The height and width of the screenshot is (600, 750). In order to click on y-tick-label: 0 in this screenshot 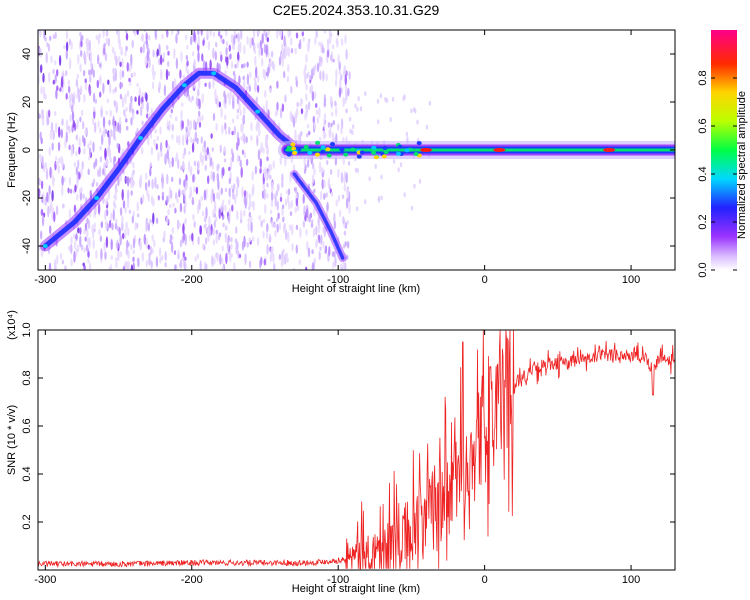, I will do `click(27, 150)`.